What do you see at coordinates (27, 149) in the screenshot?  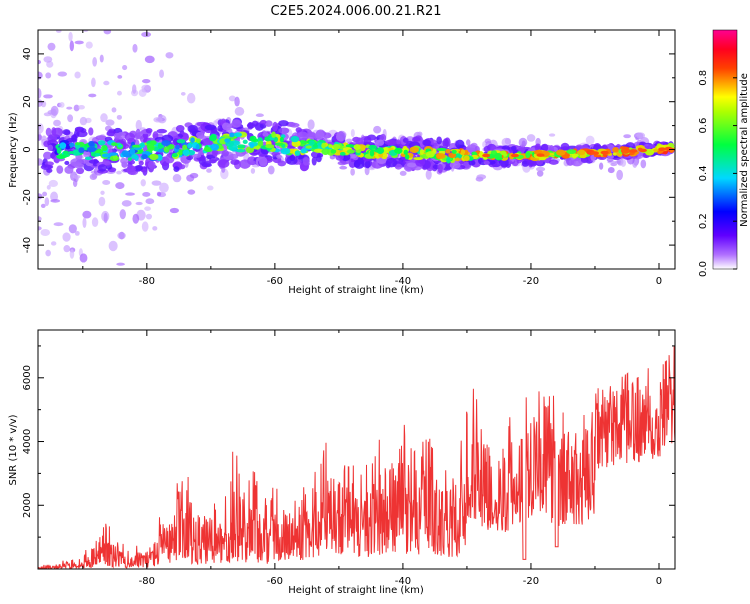 I see `heatmap-ytick-label: 0` at bounding box center [27, 149].